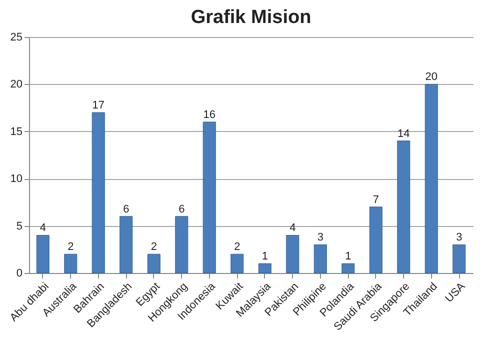  I want to click on data-label: 16, so click(209, 114).